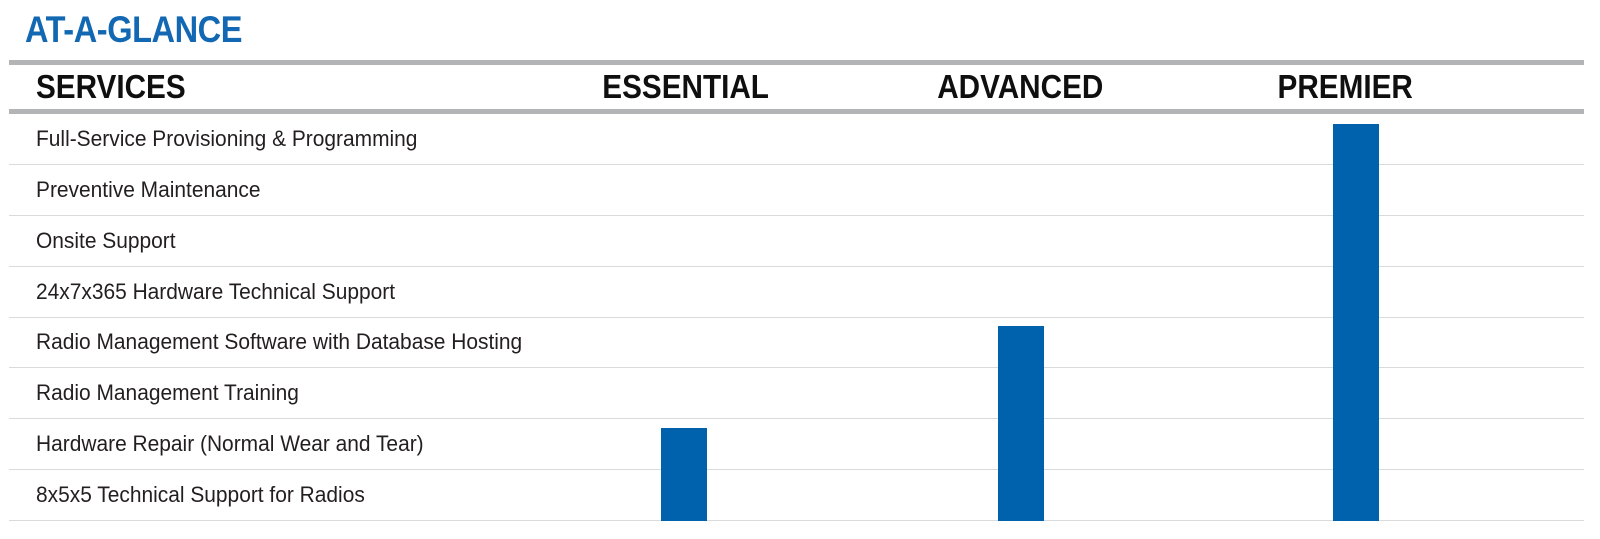  What do you see at coordinates (230, 444) in the screenshot?
I see `service-label: Hardware Repair (Normal Wear and Tear)` at bounding box center [230, 444].